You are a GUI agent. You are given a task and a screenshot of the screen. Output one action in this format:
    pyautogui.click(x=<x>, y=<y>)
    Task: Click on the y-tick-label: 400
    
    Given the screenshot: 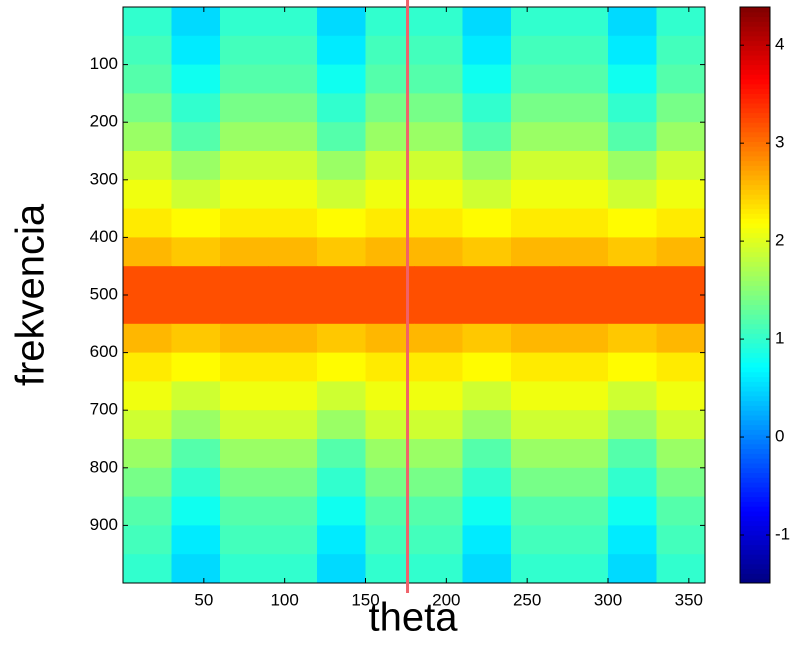 What is the action you would take?
    pyautogui.click(x=104, y=236)
    